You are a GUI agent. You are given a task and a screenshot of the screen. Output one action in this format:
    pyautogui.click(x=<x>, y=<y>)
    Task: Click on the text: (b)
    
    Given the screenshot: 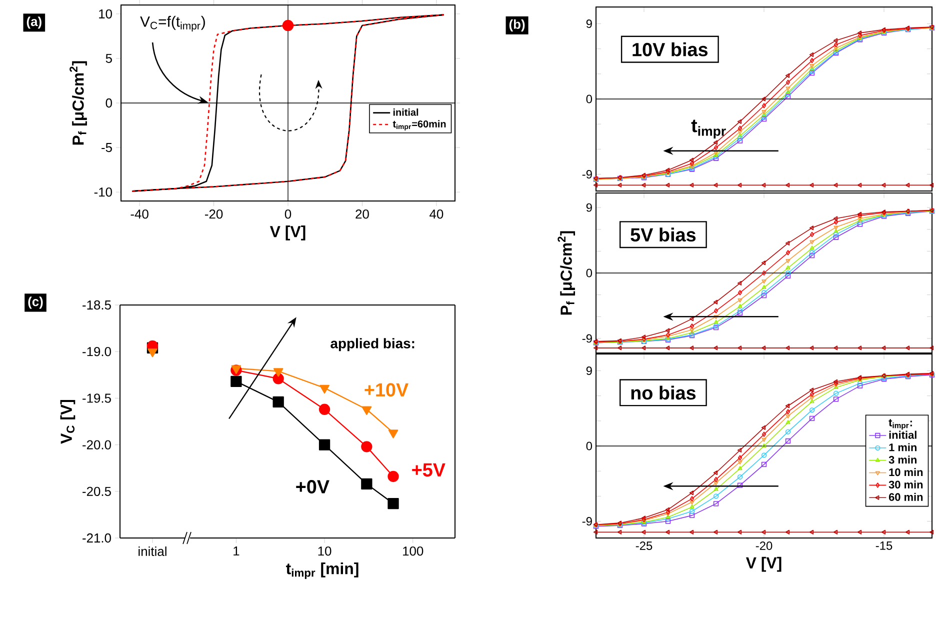 What is the action you would take?
    pyautogui.click(x=517, y=25)
    